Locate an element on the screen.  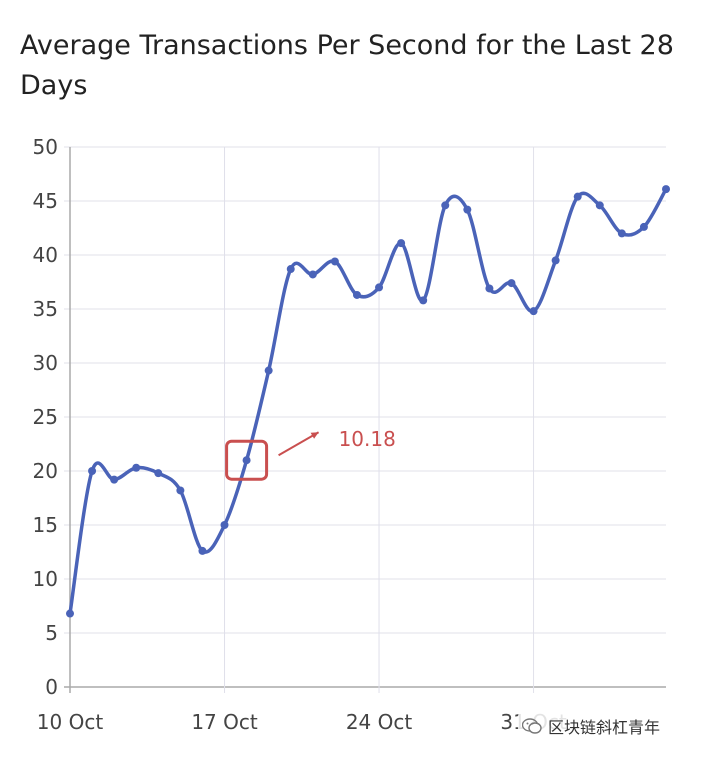
annotation-layer: 10.18 is located at coordinates (310, 454).